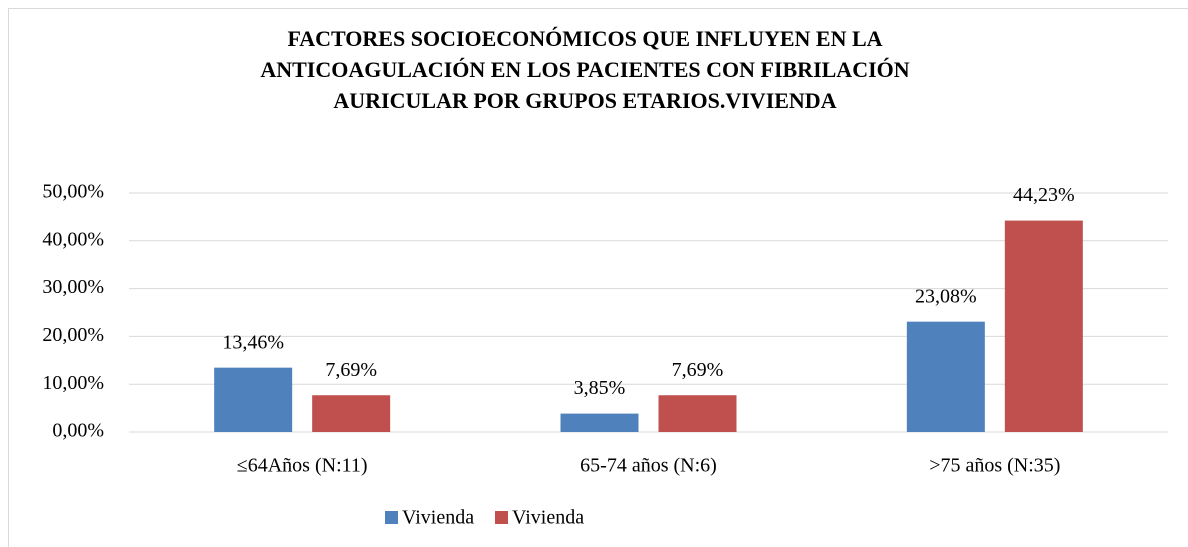 Image resolution: width=1188 pixels, height=547 pixels. What do you see at coordinates (946, 296) in the screenshot?
I see `data-label: 23,08%` at bounding box center [946, 296].